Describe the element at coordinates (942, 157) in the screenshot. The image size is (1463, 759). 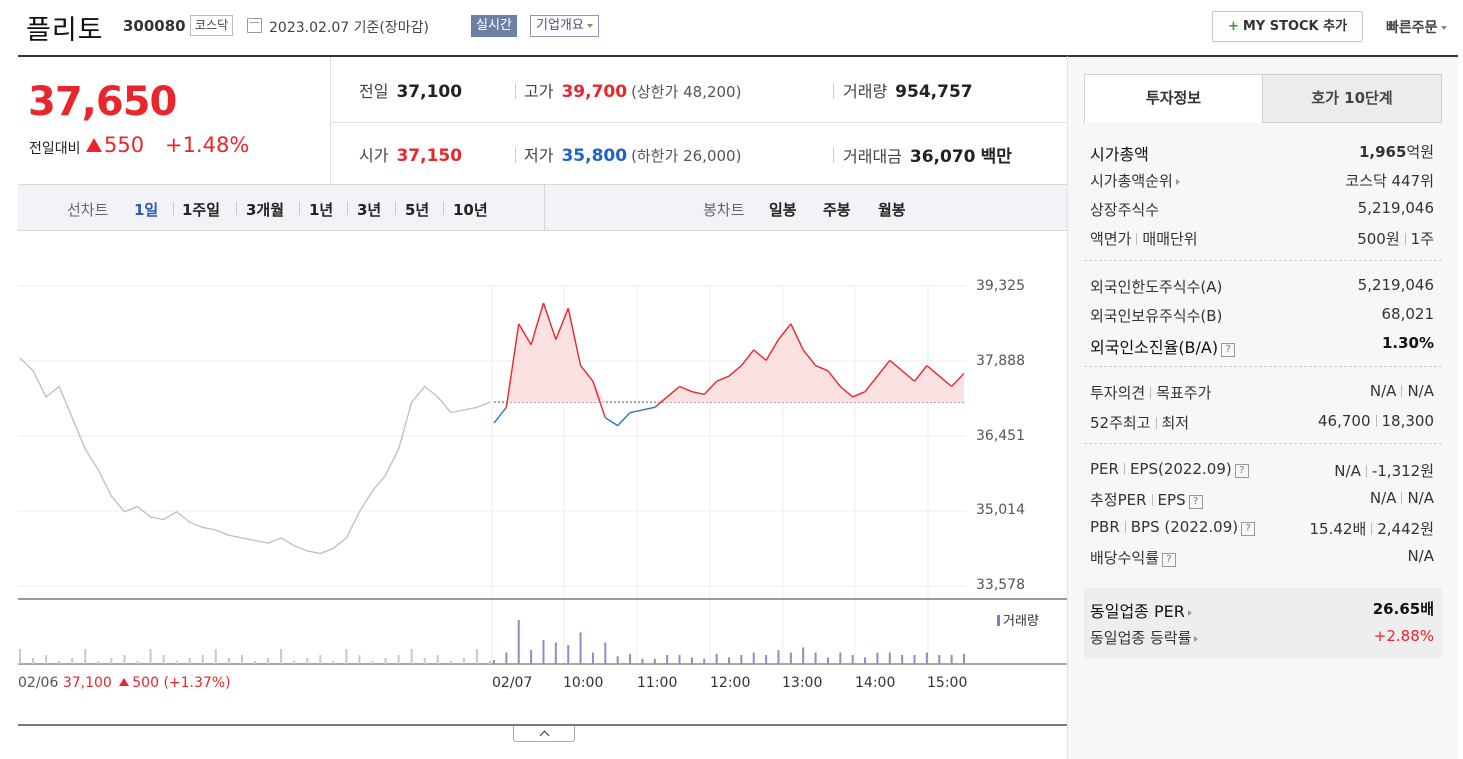
I see `amount-value: 36,070` at that location.